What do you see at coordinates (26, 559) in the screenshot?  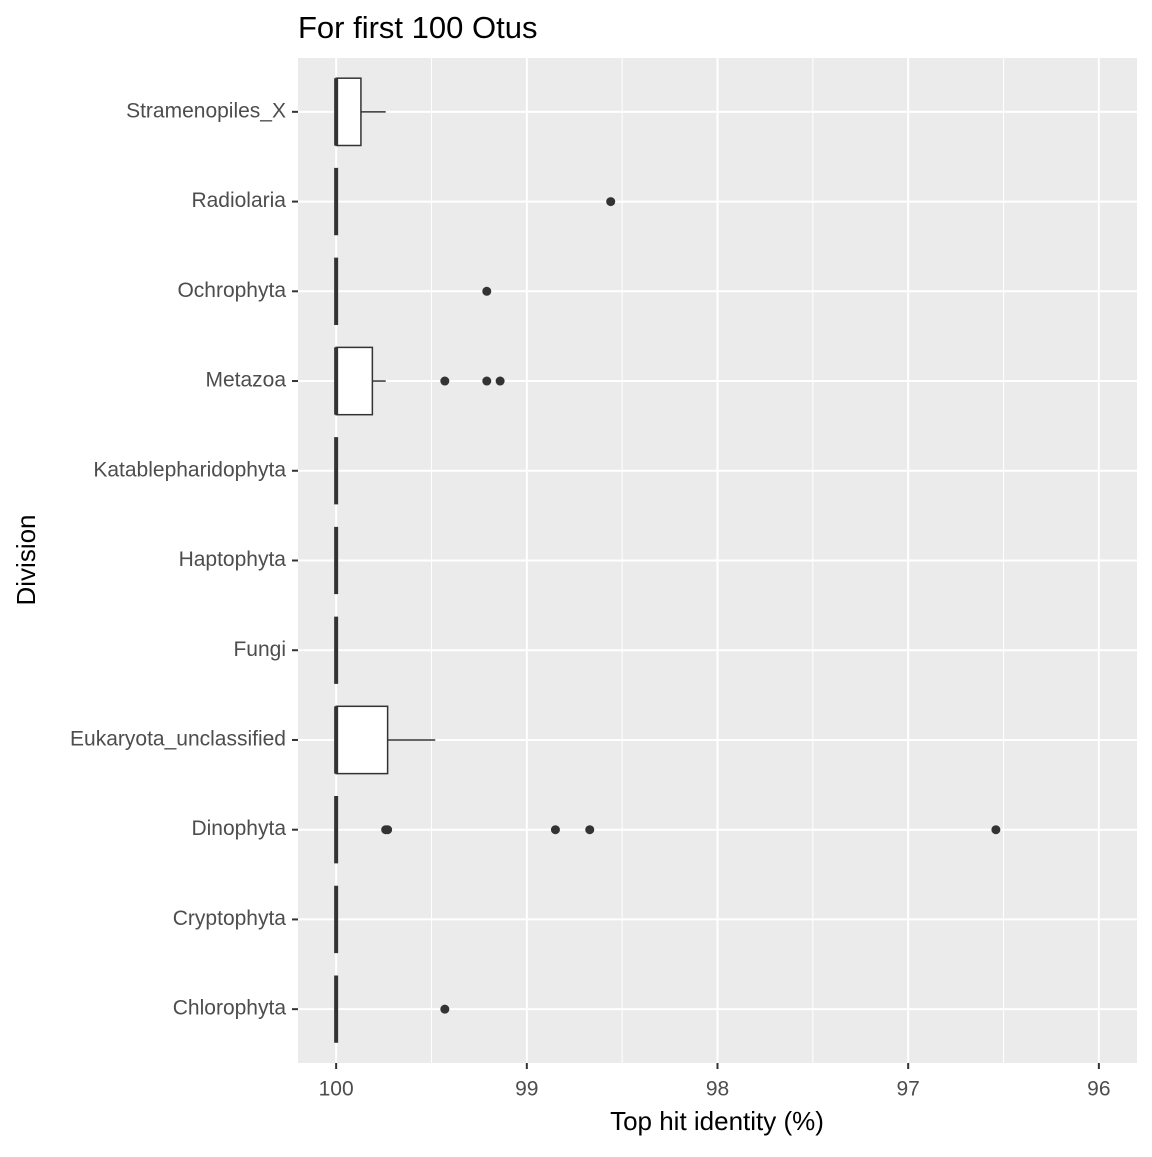 I see `y-axis-label: Division` at bounding box center [26, 559].